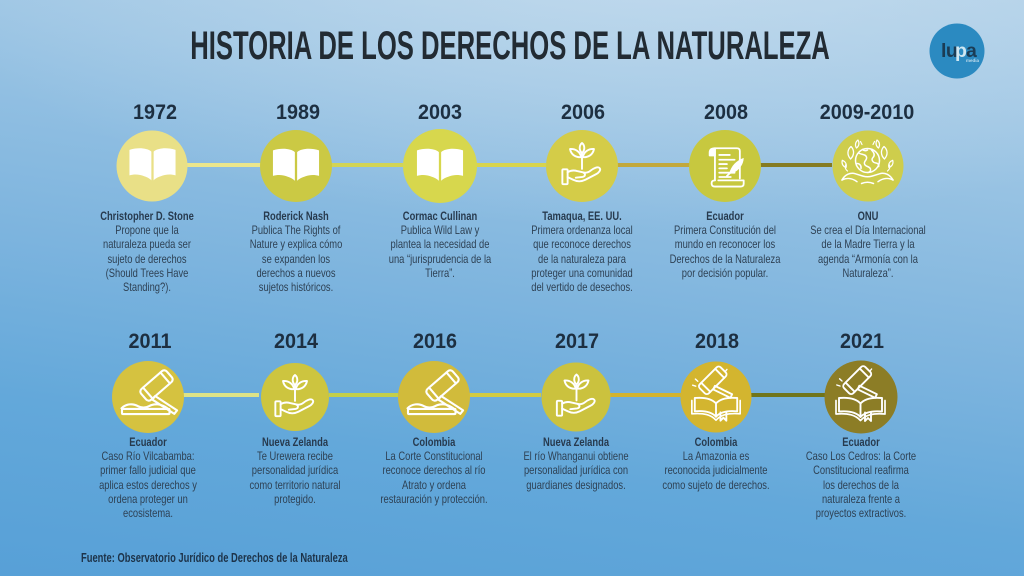 The image size is (1024, 576). What do you see at coordinates (973, 60) in the screenshot?
I see `svg-text: media` at bounding box center [973, 60].